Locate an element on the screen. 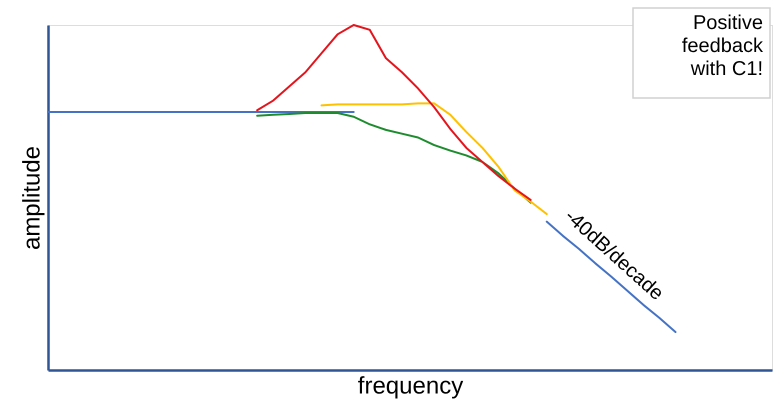 This screenshot has width=776, height=413. annotation: Positive feedback with C1! is located at coordinates (723, 46).